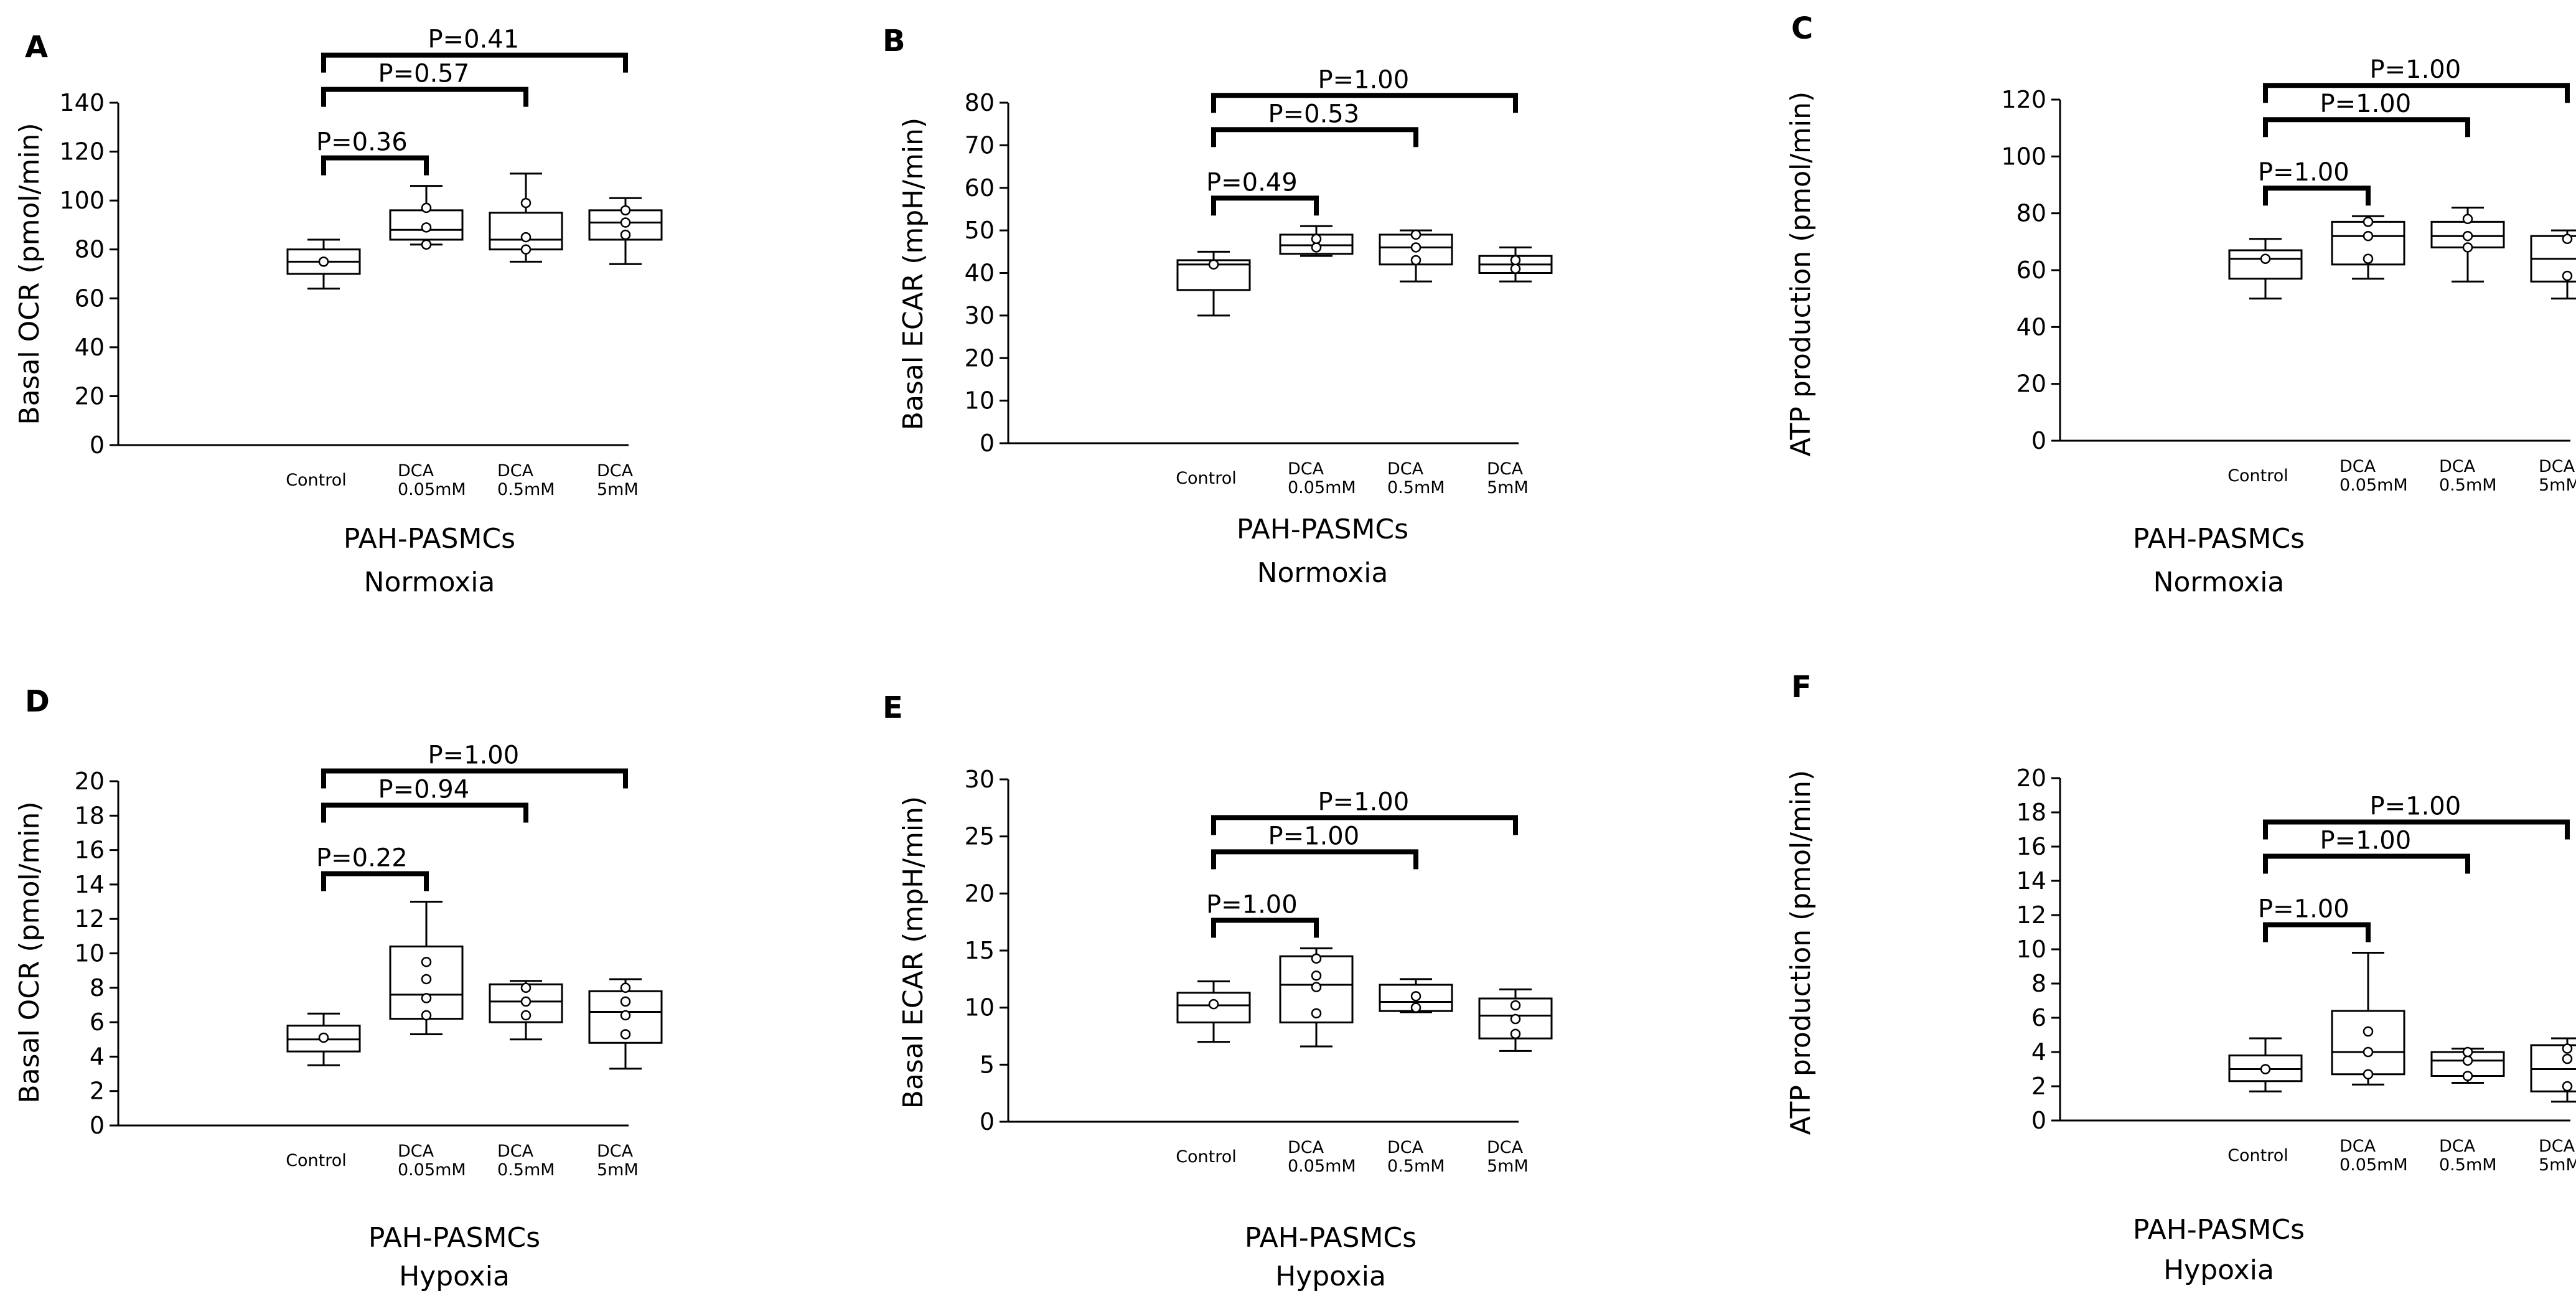 This screenshot has height=1306, width=2576. Describe the element at coordinates (1314, 124) in the screenshot. I see `significance-bracket: P=0.53` at that location.